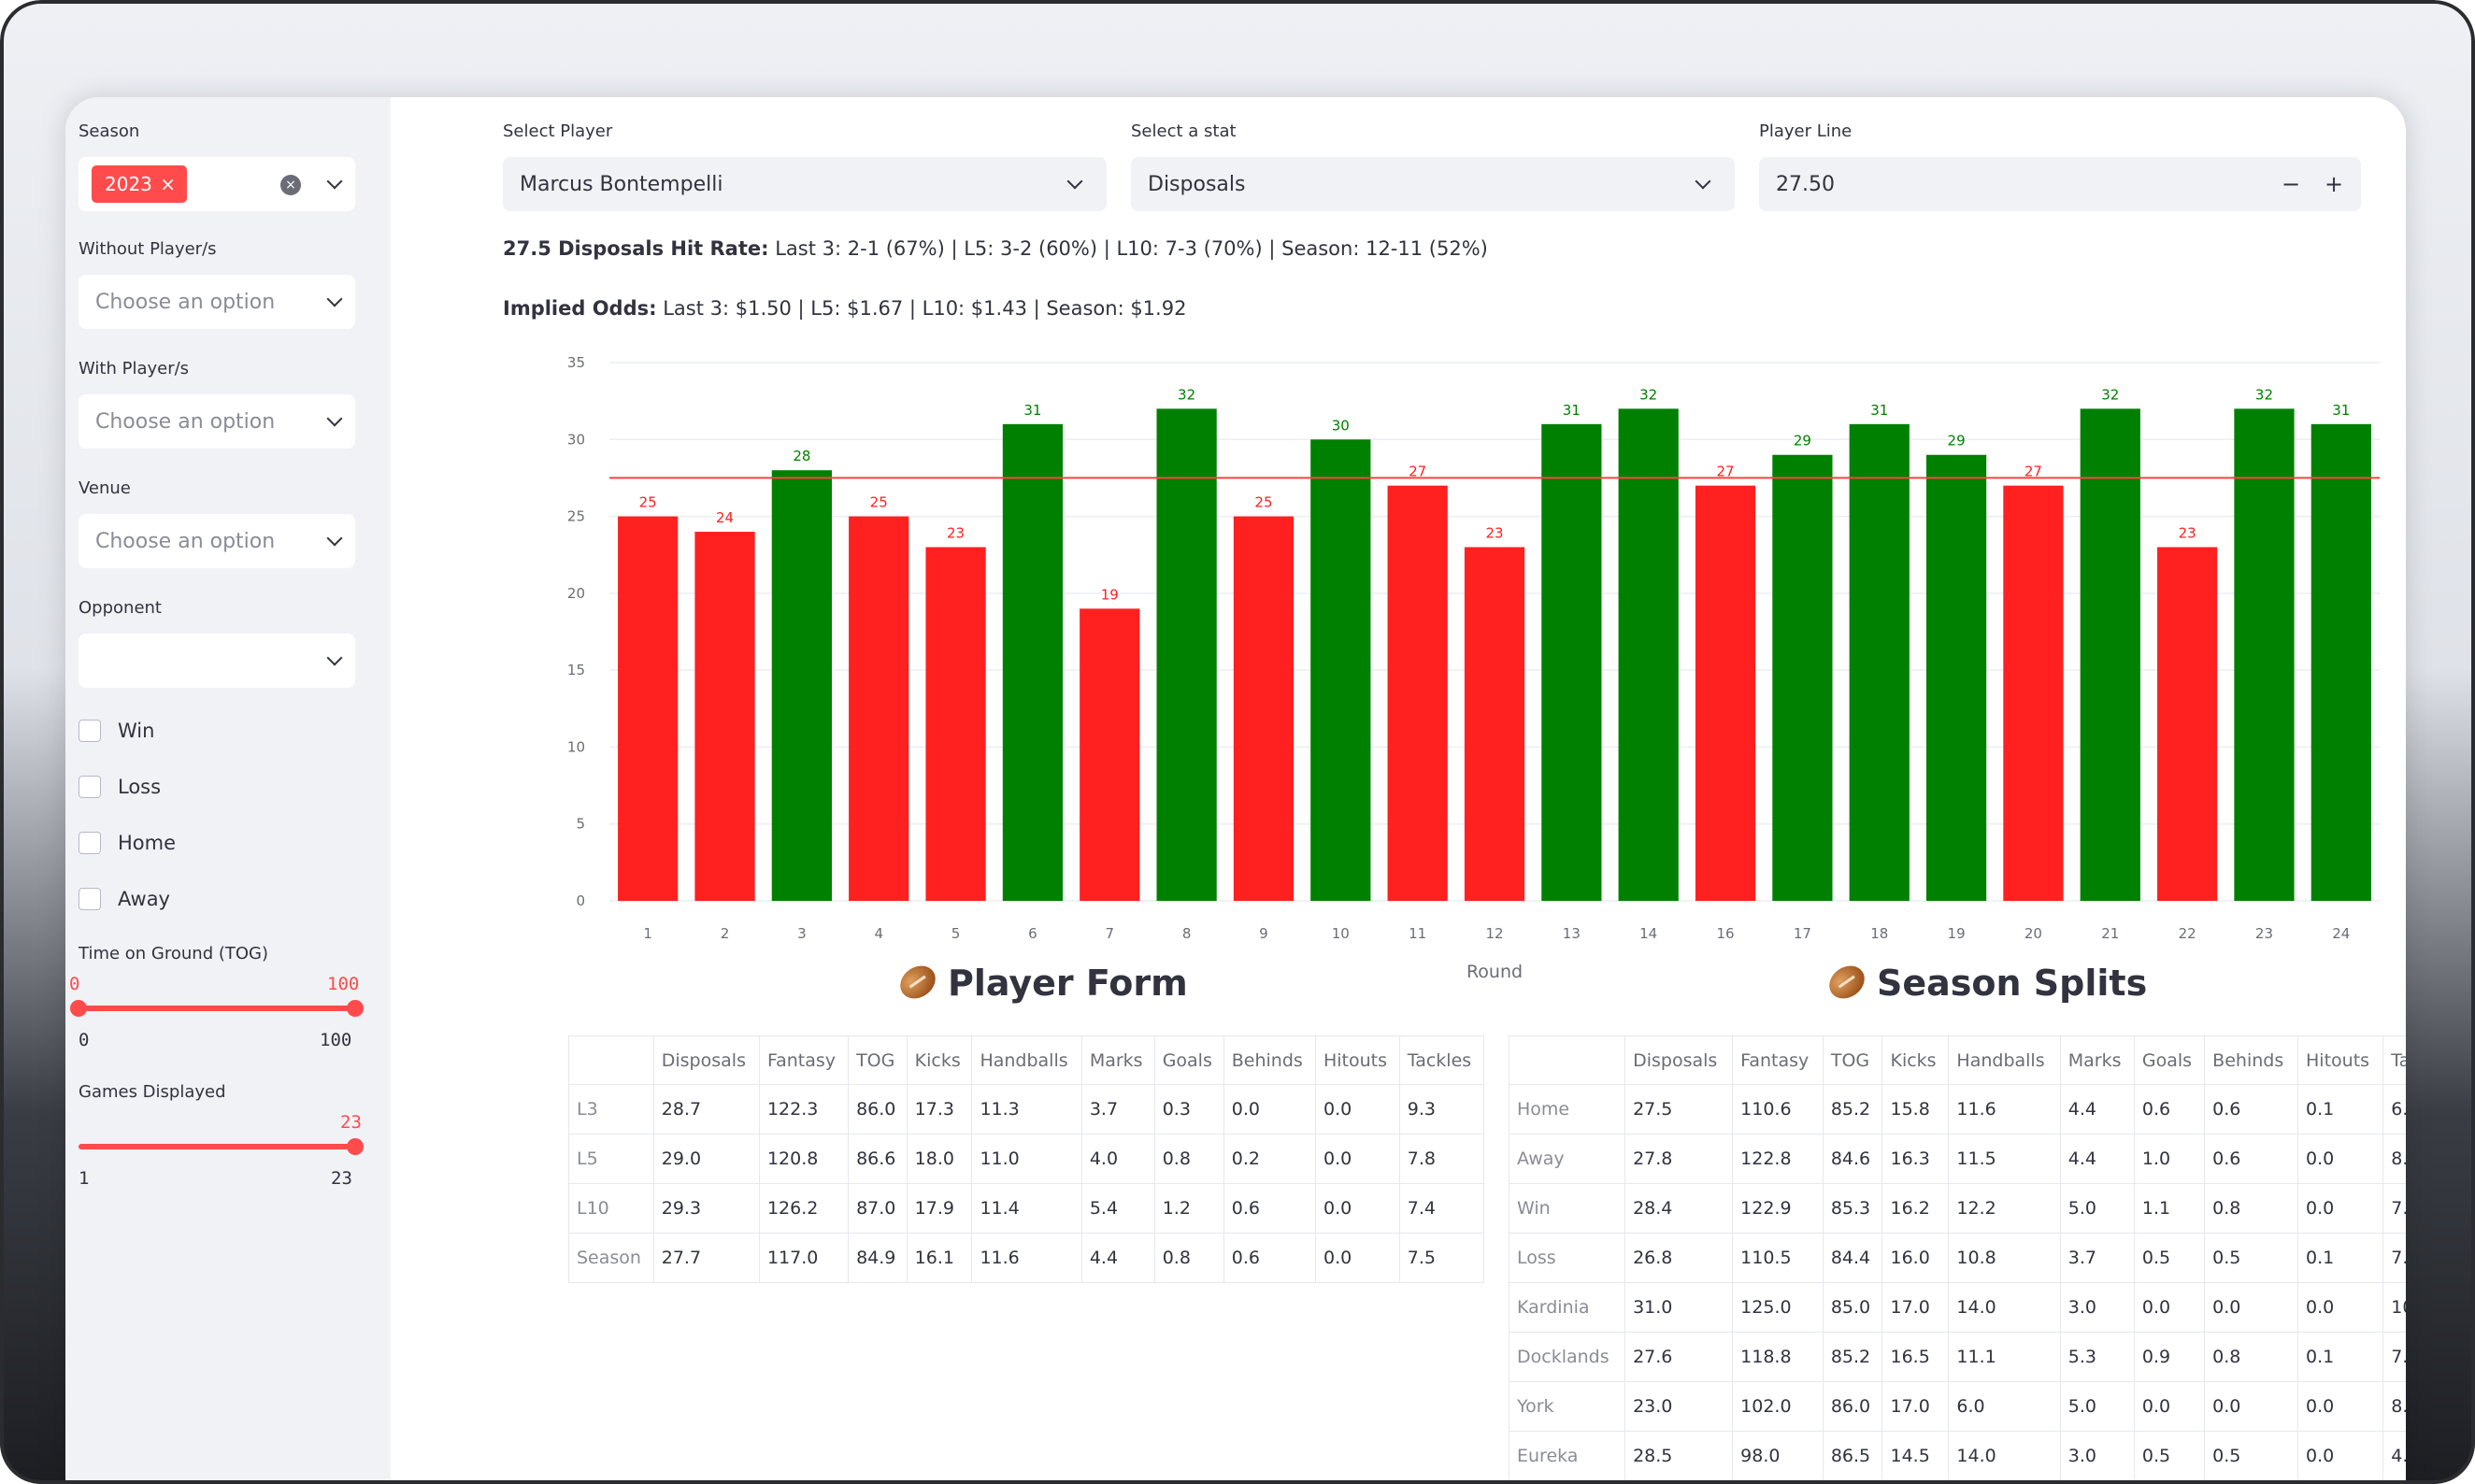 This screenshot has height=1484, width=2475. What do you see at coordinates (1879, 410) in the screenshot?
I see `bar-value-label: 31` at bounding box center [1879, 410].